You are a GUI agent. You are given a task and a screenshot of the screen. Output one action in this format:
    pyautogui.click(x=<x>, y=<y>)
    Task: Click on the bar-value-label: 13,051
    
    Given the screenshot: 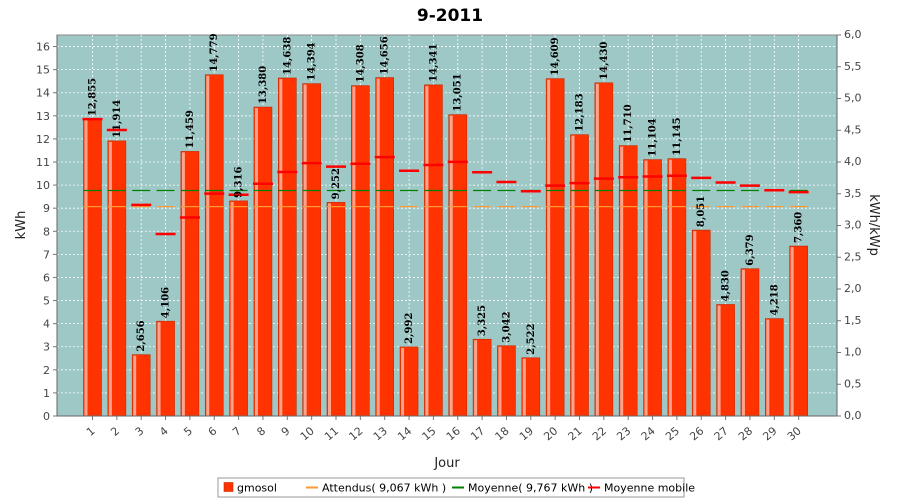 What is the action you would take?
    pyautogui.click(x=458, y=92)
    